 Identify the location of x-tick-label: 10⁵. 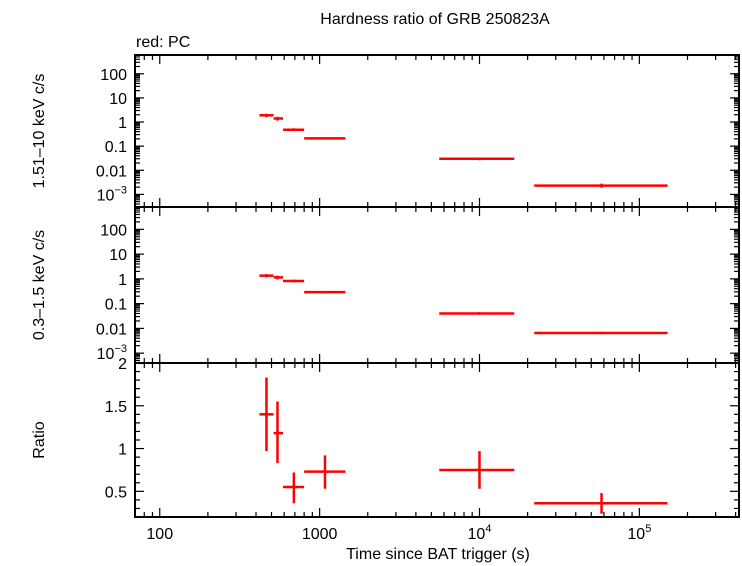
(639, 533).